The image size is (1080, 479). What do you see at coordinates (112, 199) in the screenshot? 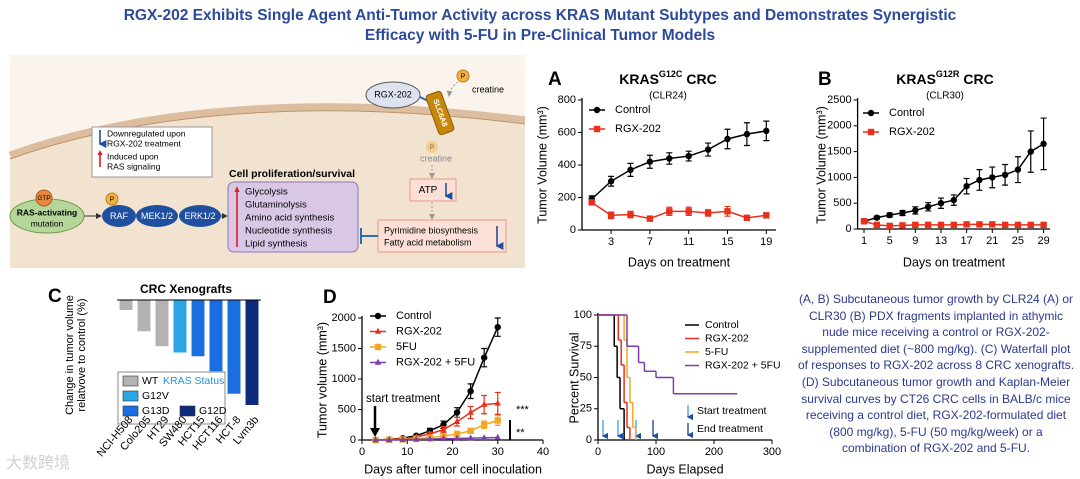
I see `phosphate` at bounding box center [112, 199].